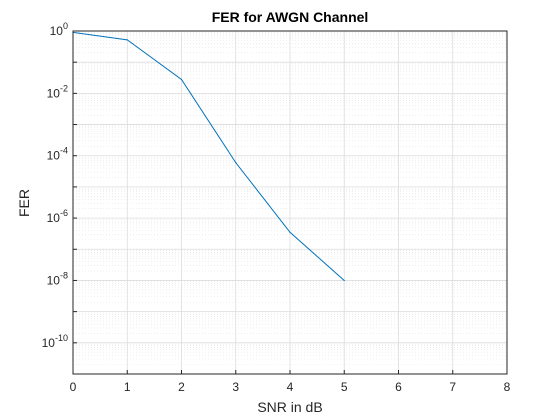 Image resolution: width=560 pixels, height=420 pixels. Describe the element at coordinates (64, 88) in the screenshot. I see `y-tick-exponent: -2` at that location.